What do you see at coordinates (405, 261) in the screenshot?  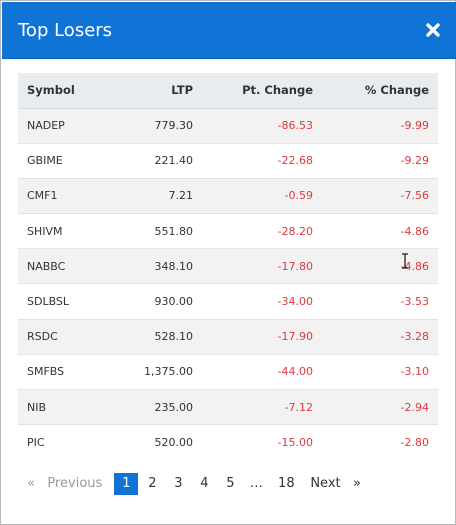 I see `text-cursor-icon` at bounding box center [405, 261].